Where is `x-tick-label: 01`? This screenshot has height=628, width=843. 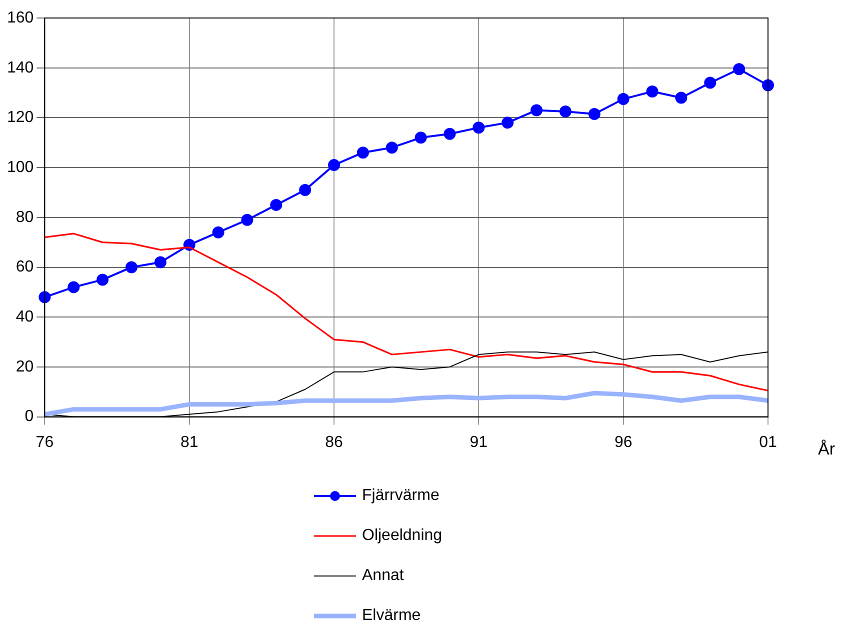
x-tick-label: 01 is located at coordinates (768, 442).